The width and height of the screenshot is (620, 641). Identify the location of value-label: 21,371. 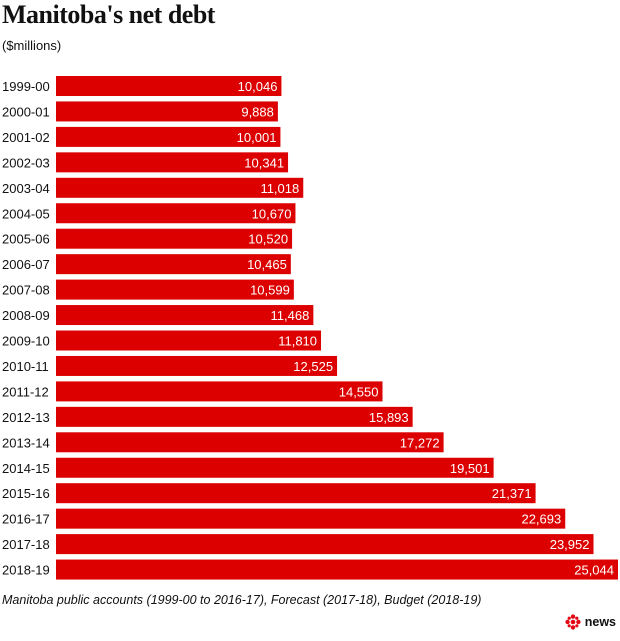
(512, 493).